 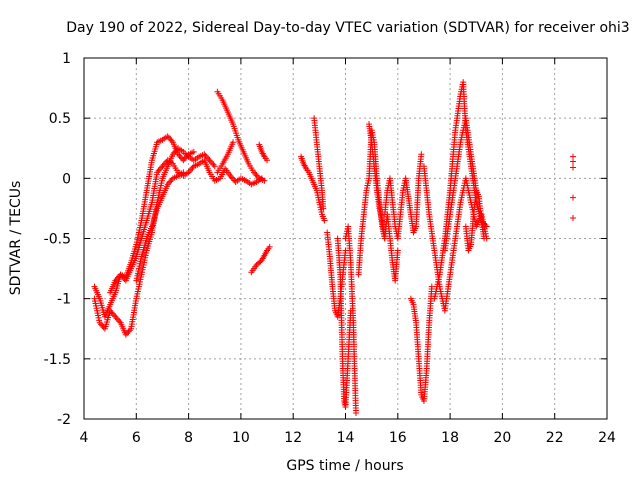 What do you see at coordinates (66, 59) in the screenshot?
I see `y-tick-label: 1` at bounding box center [66, 59].